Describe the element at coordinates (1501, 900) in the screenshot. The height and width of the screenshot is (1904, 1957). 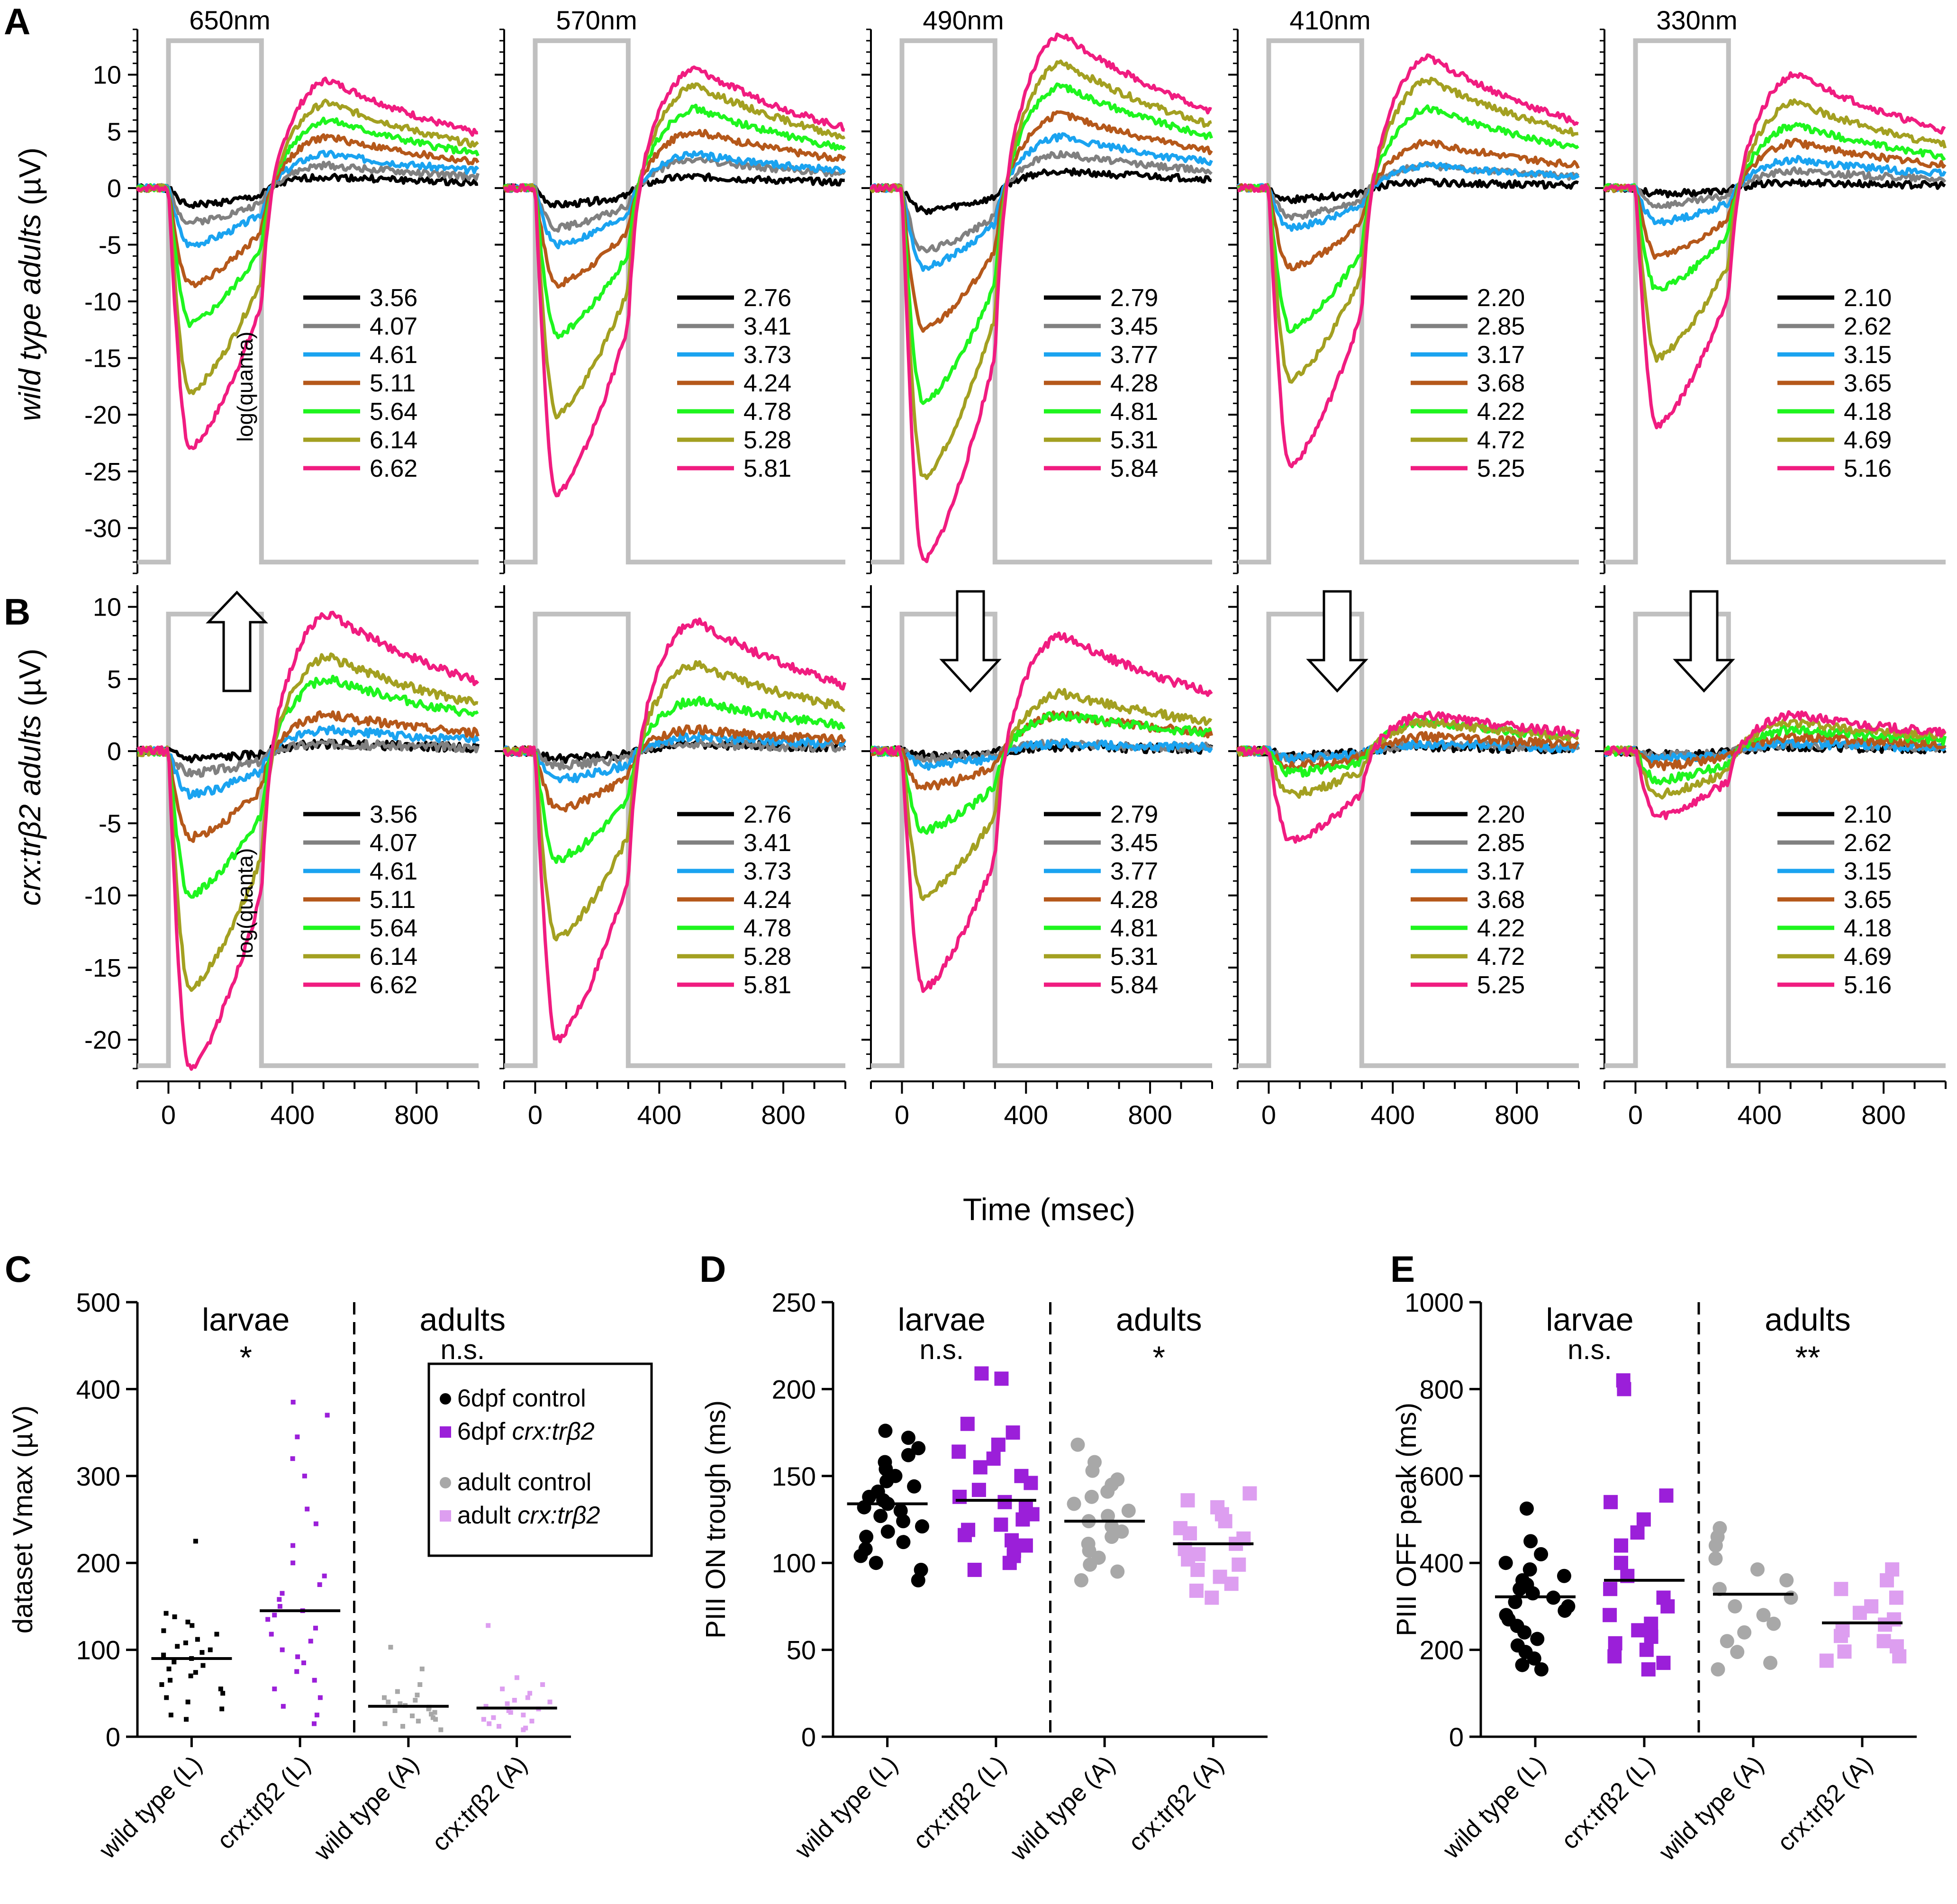
I see `legend-label: 3.68` at that location.